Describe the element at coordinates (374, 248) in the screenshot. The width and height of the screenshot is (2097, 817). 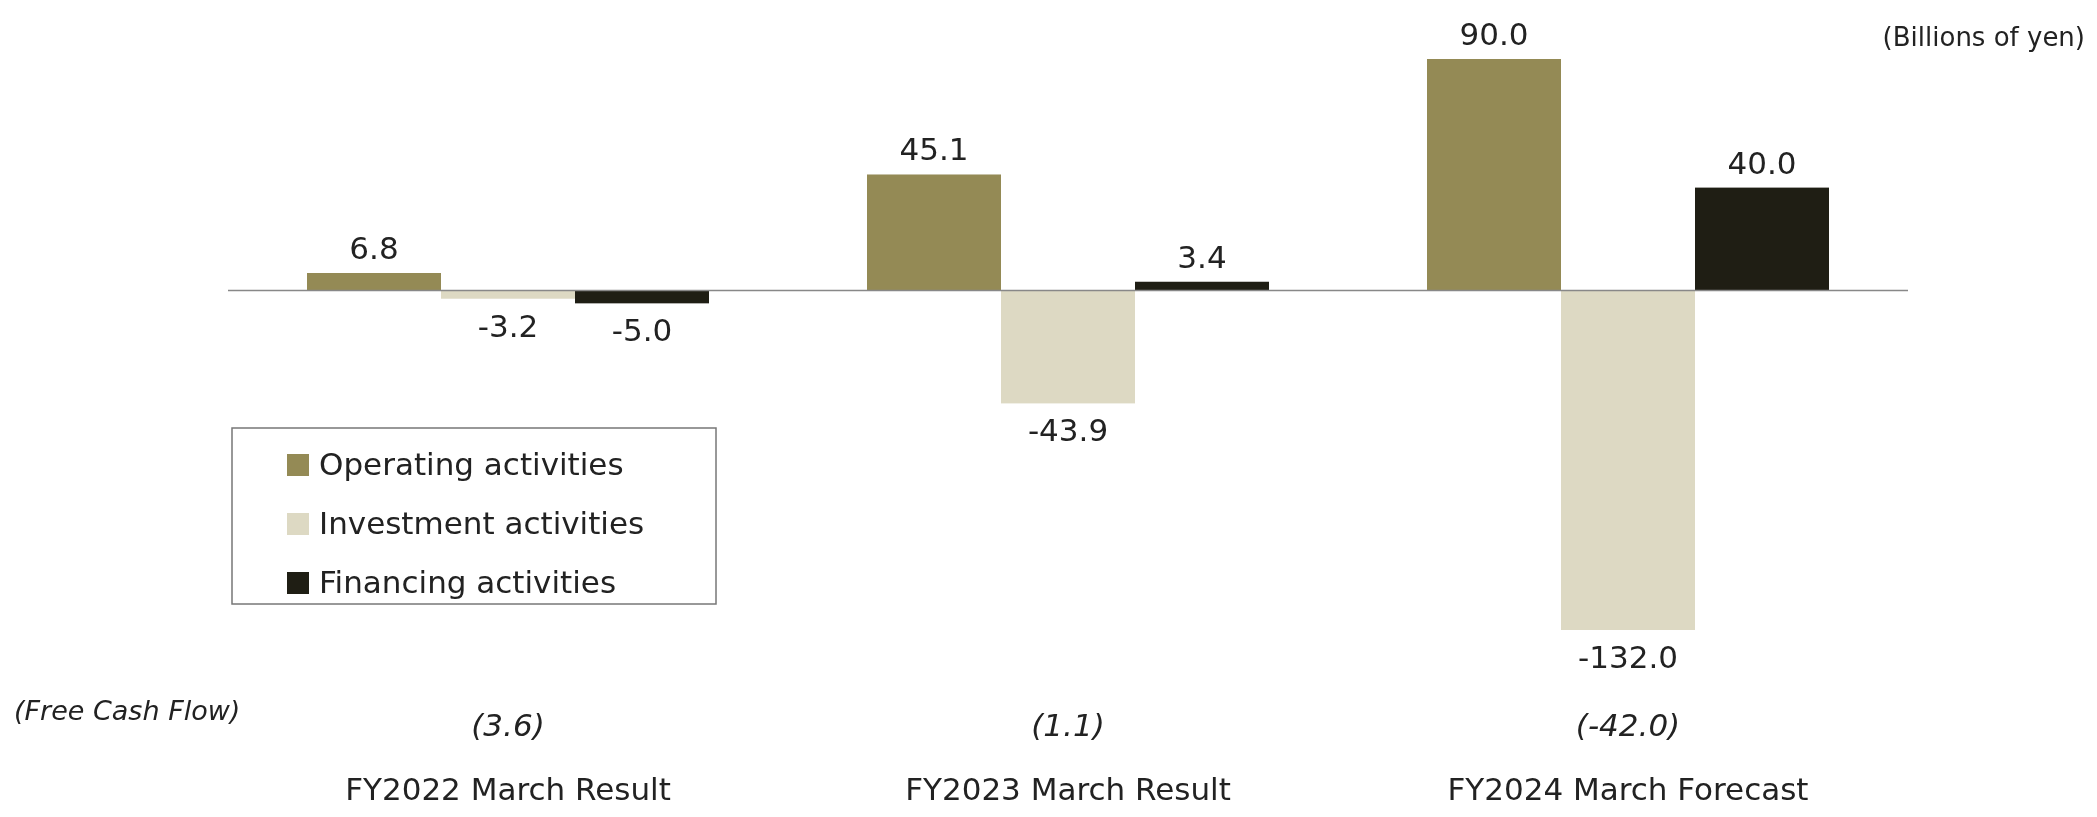
I see `data-label: 6.8` at that location.